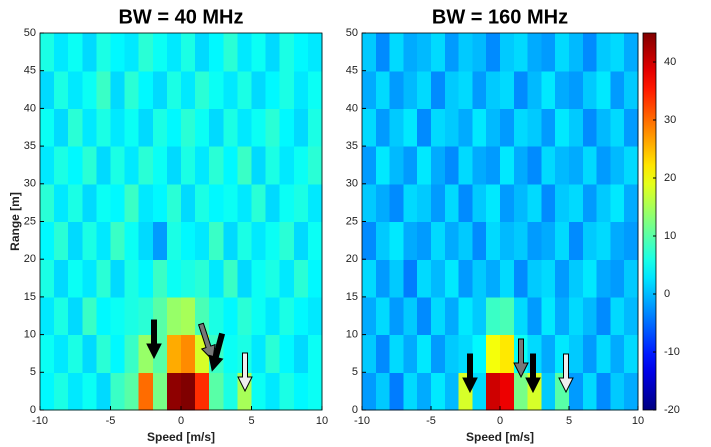  I want to click on x-tick-label: -10, so click(40, 421).